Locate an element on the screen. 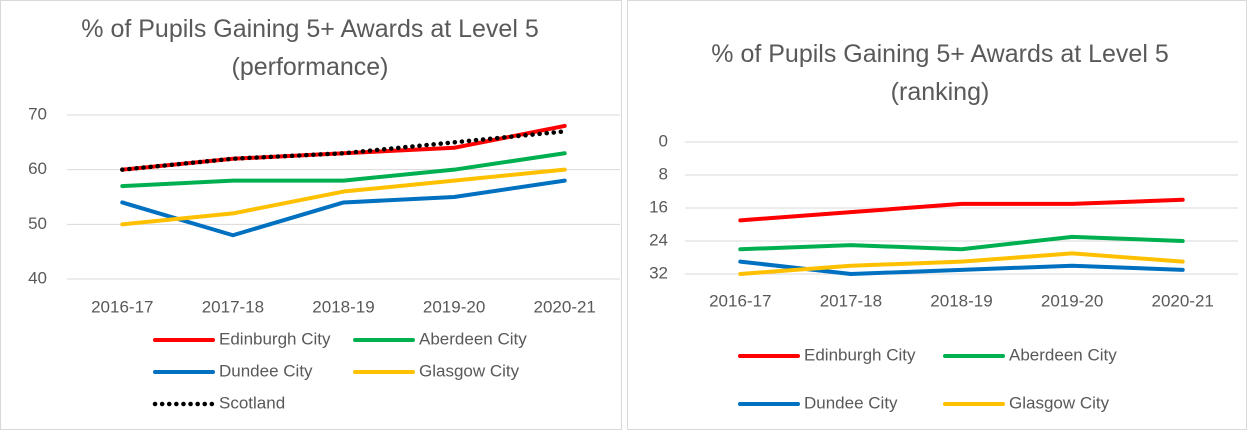 Image resolution: width=1247 pixels, height=430 pixels. y-tick-label: 50 is located at coordinates (37, 223).